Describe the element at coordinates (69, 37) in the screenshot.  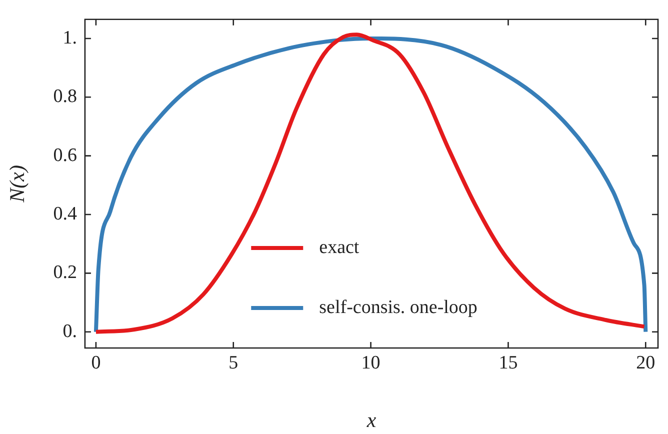
I see `y-tick-label: 1.` at that location.